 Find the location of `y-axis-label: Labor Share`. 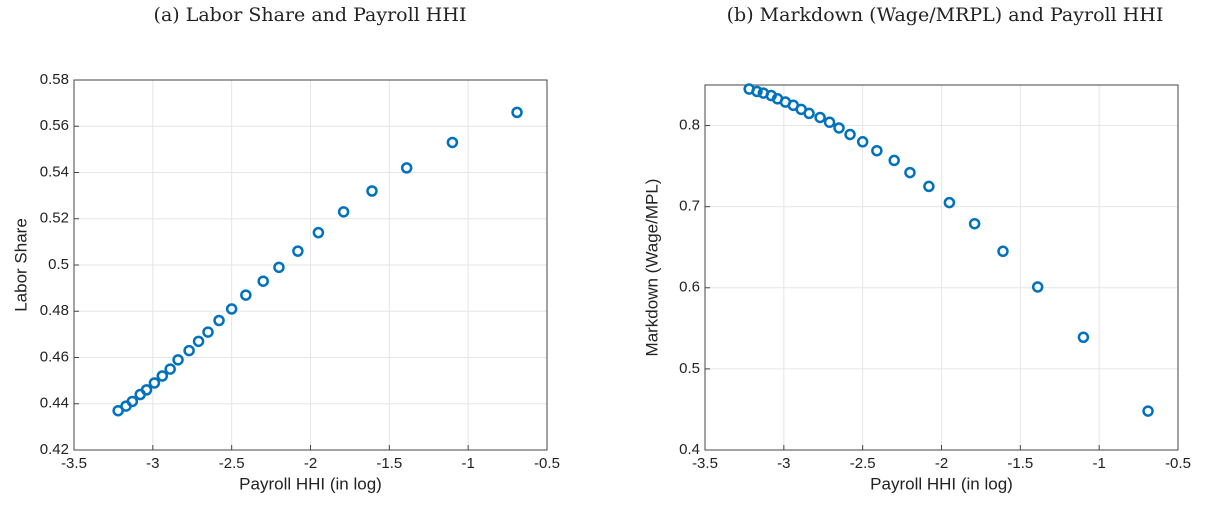

y-axis-label: Labor Share is located at coordinates (20, 265).